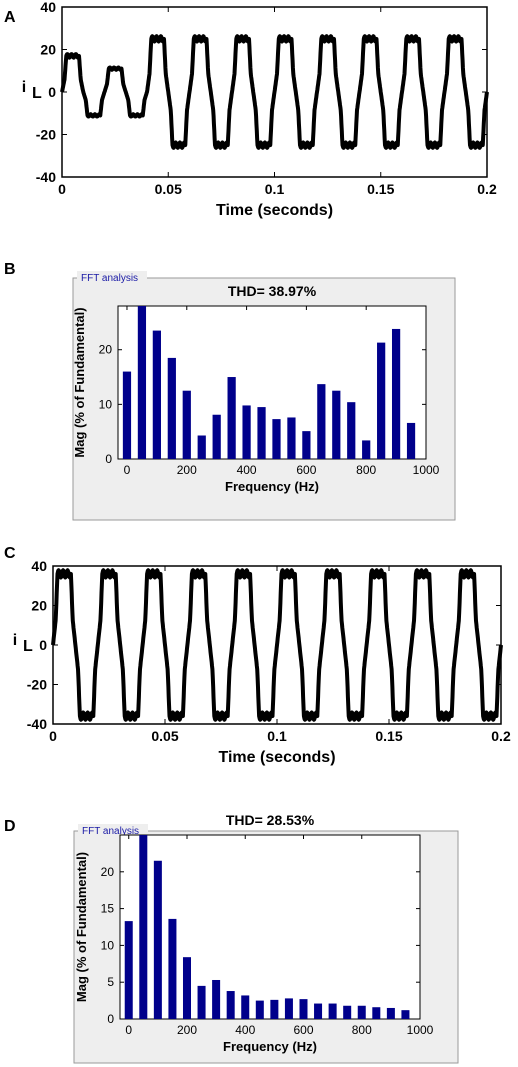 The image size is (518, 1067). Describe the element at coordinates (10, 17) in the screenshot. I see `panel-label-a: A` at that location.